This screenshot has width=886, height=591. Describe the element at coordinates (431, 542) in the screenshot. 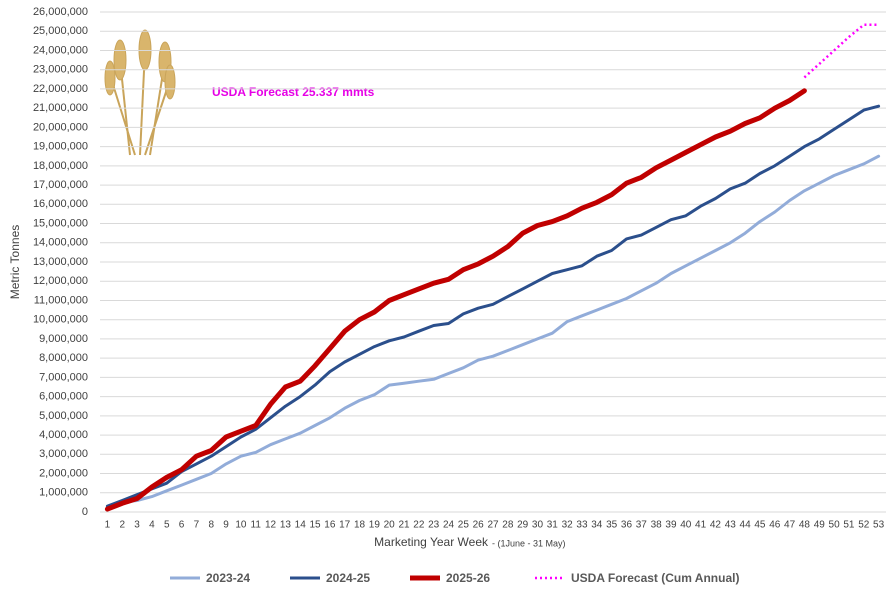

I see `x-axis-label: Marketing Year Week` at that location.